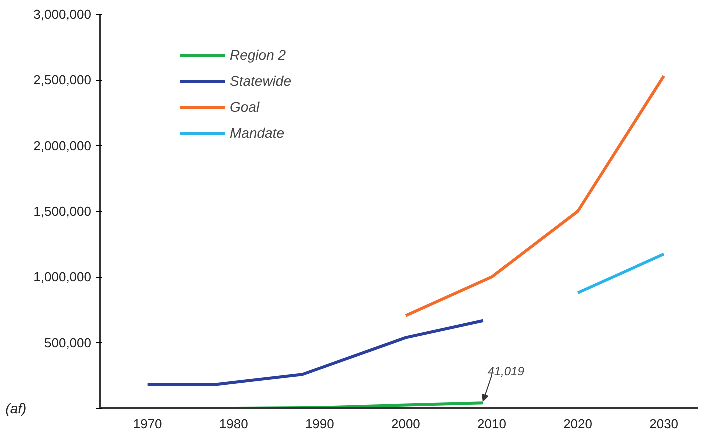 The width and height of the screenshot is (704, 434). What do you see at coordinates (63, 146) in the screenshot?
I see `y-tick-label: 2,000,000` at bounding box center [63, 146].